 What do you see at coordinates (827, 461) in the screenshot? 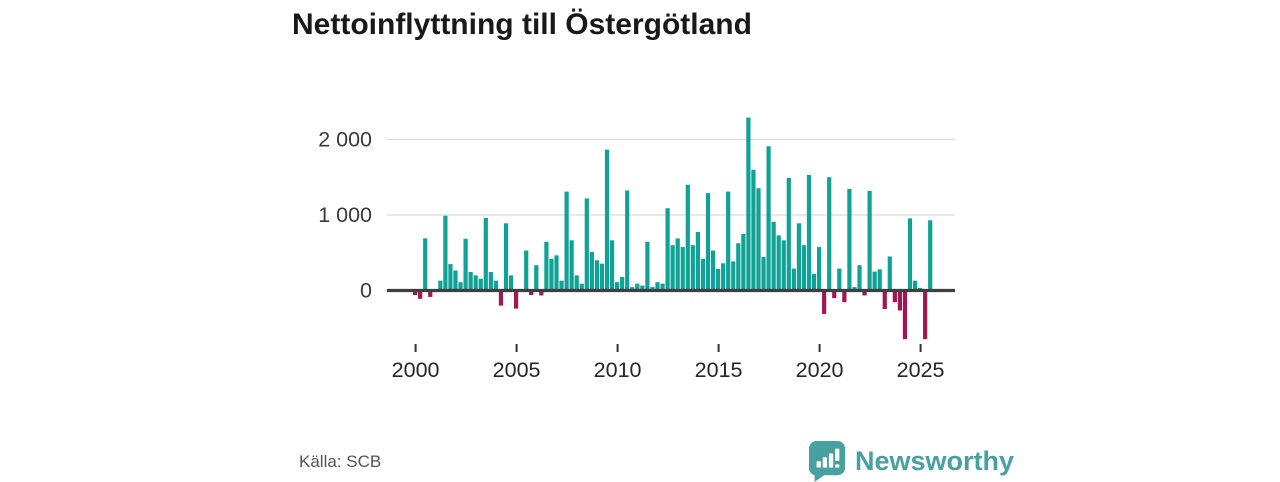
I see `newsworthy-chart-bubble-icon` at bounding box center [827, 461].